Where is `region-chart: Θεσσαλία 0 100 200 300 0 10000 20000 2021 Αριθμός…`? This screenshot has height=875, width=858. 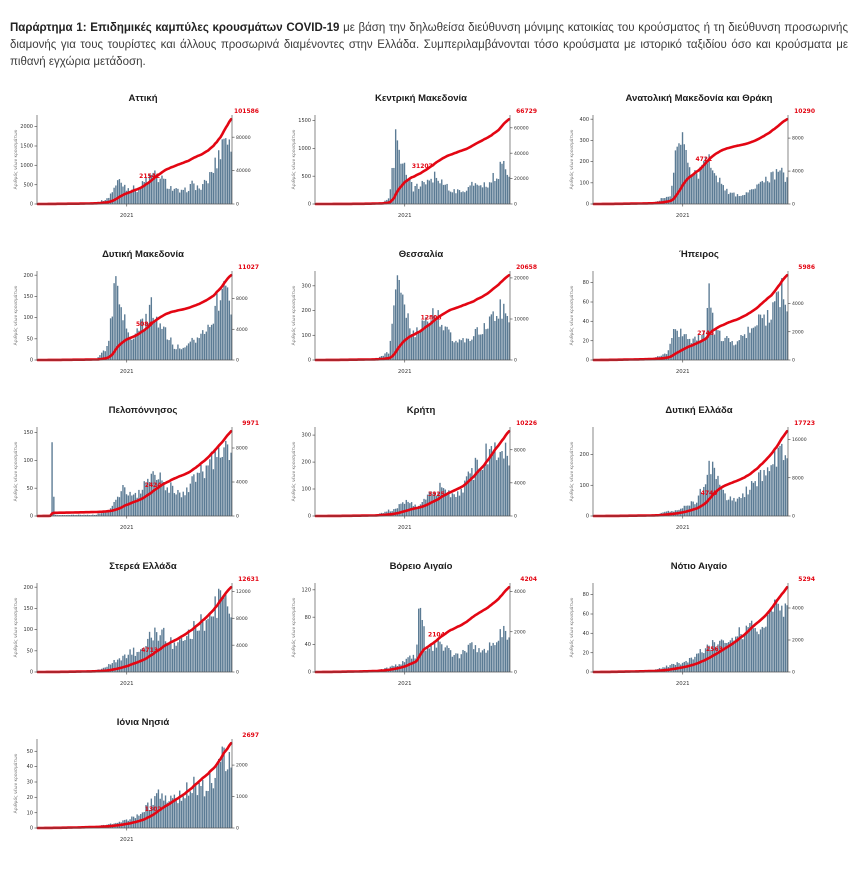 region-chart: Θεσσαλία 0 100 200 300 0 10000 20000 2021 Αριθμός… is located at coordinates (421, 313).